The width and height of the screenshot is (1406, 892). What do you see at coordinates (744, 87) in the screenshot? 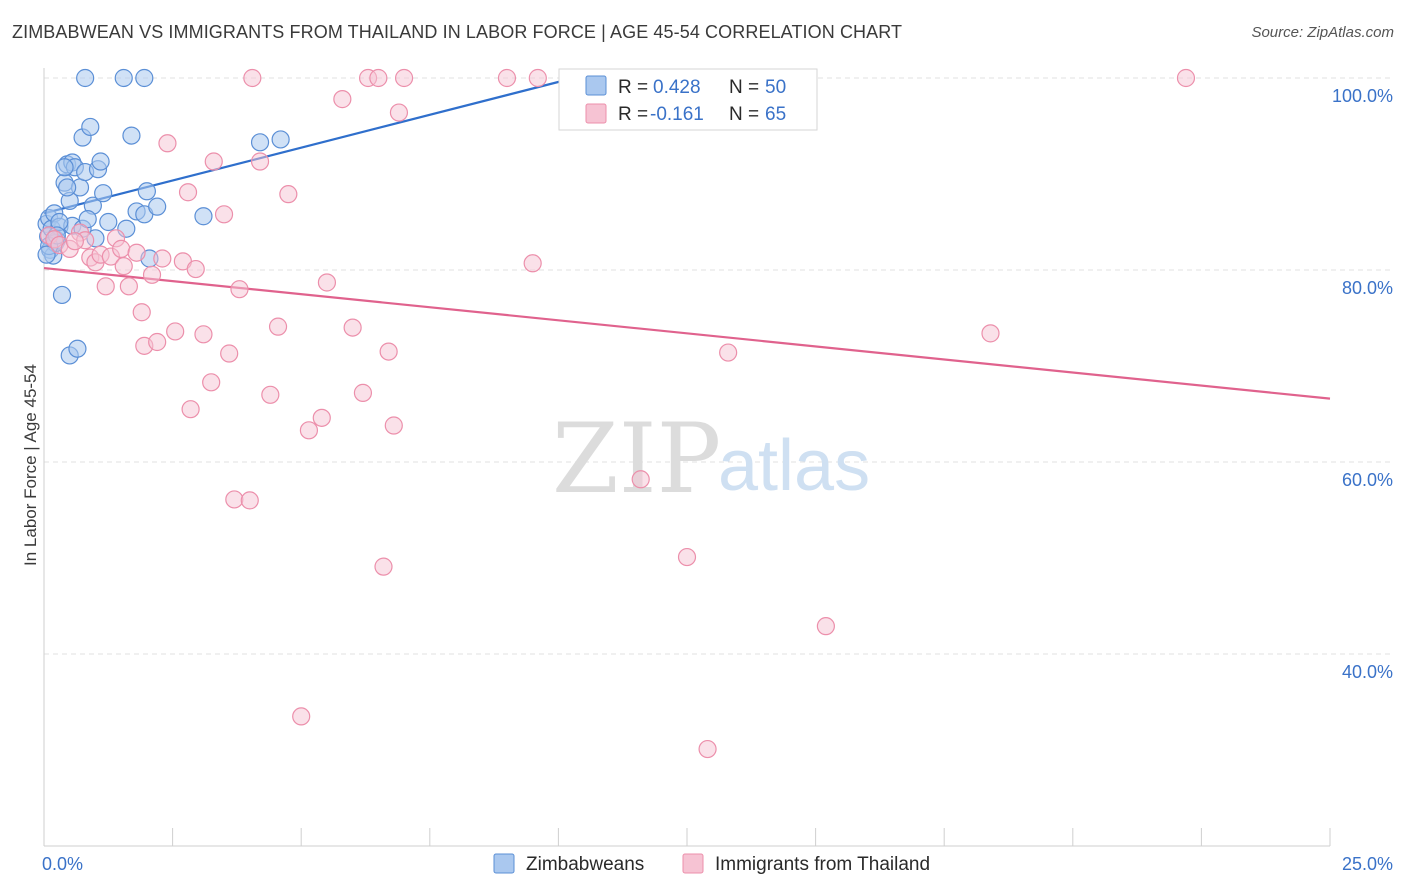
I see `stats-n-label-blue: N =` at bounding box center [744, 87].